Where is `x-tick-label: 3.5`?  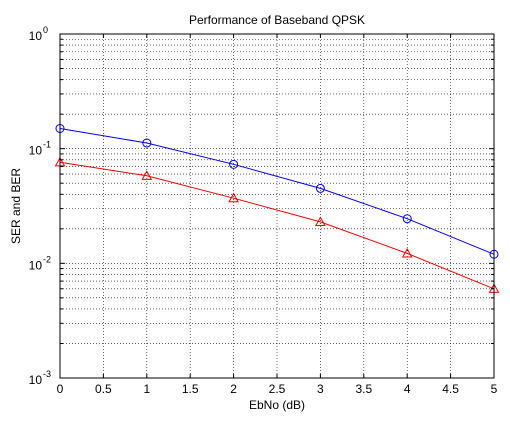 x-tick-label: 3.5 is located at coordinates (363, 389).